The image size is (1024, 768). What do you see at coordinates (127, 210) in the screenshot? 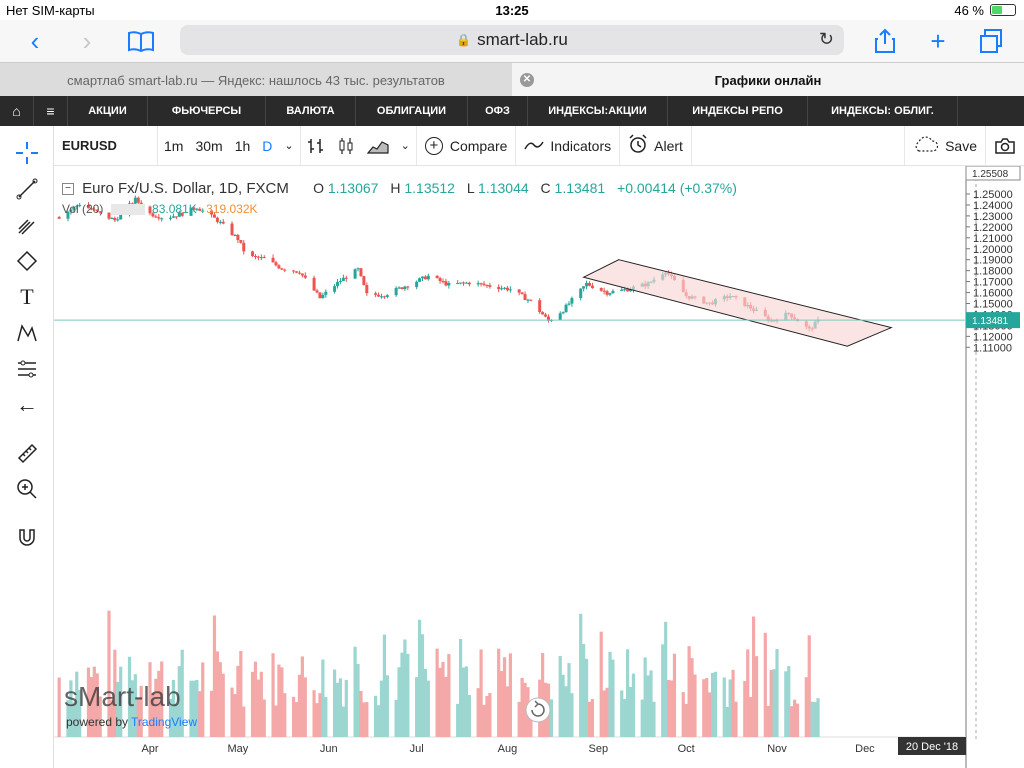
I see `volume-settings-icon` at bounding box center [127, 210].